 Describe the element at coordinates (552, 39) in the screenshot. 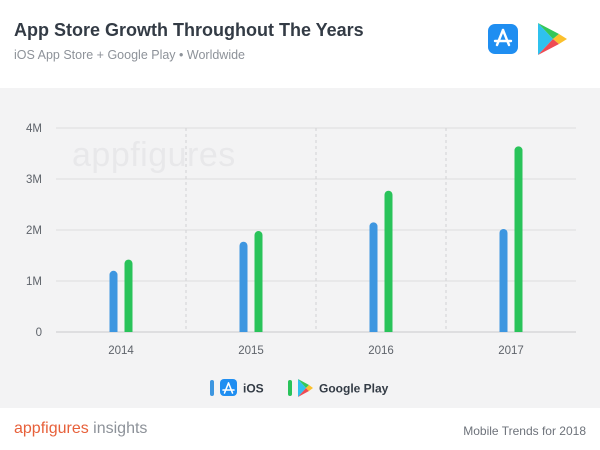

I see `google-play-icon` at that location.